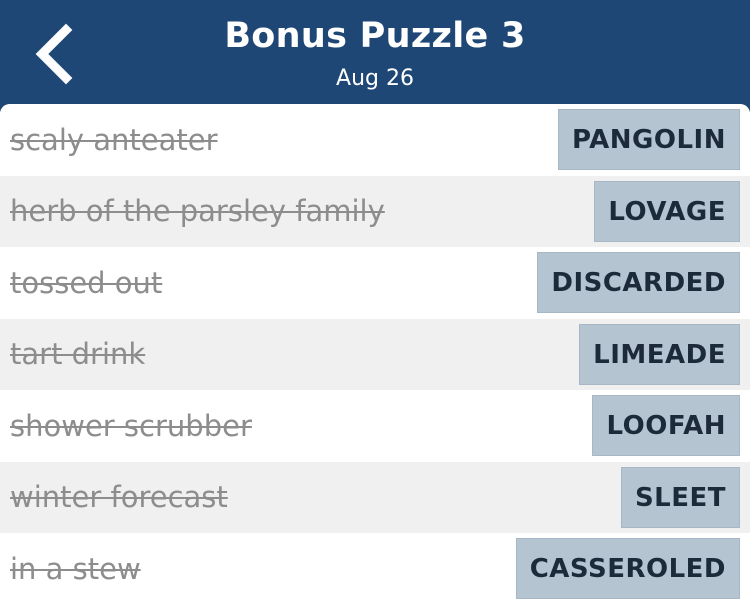  What do you see at coordinates (638, 282) in the screenshot?
I see `answer-tile: DISCARDED` at bounding box center [638, 282].